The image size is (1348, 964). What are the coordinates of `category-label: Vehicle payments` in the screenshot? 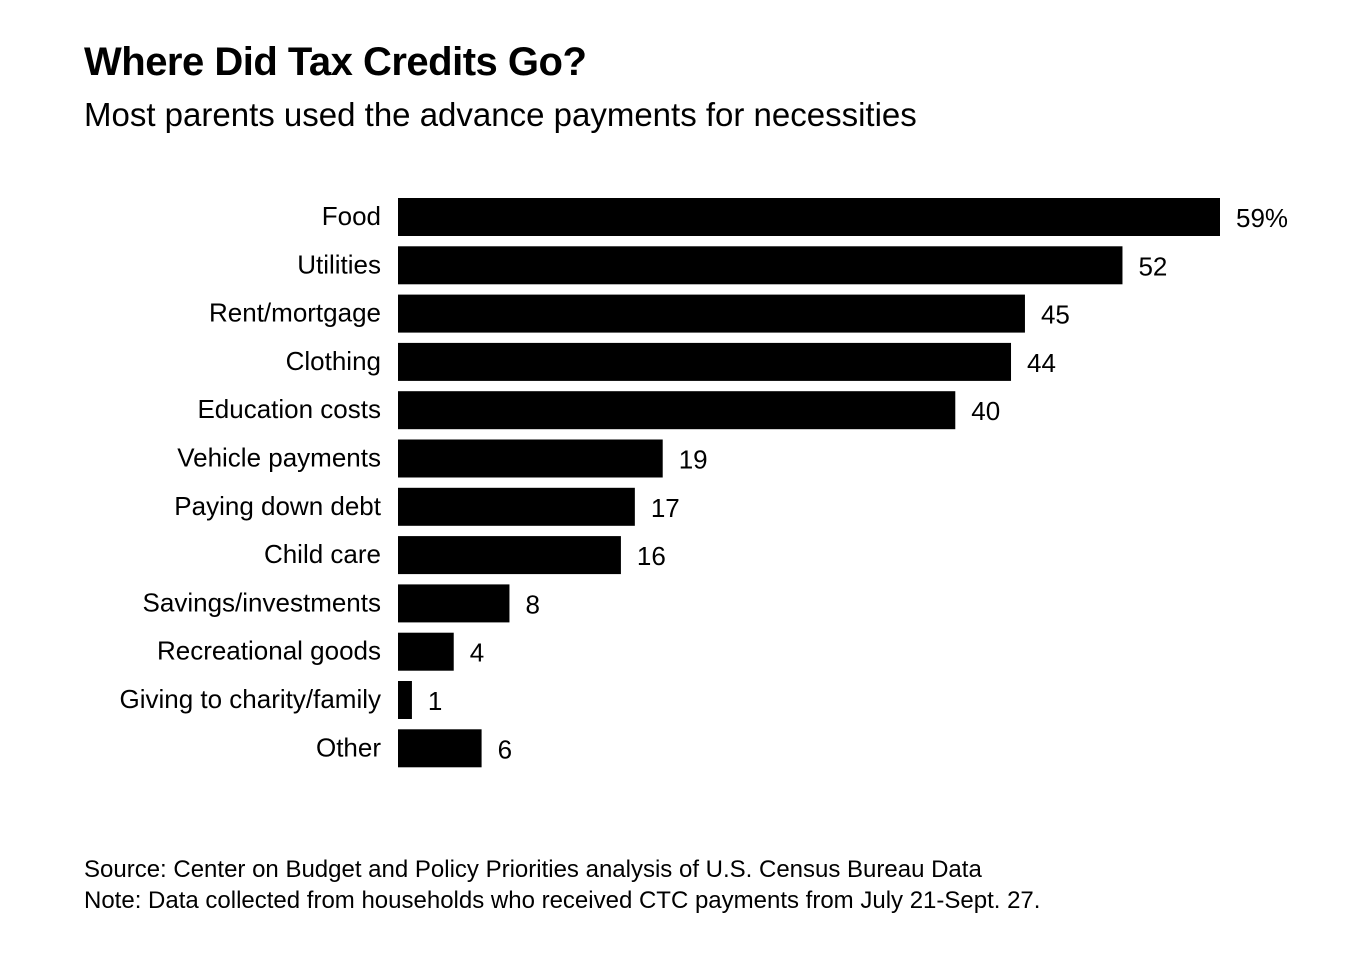 It's located at (279, 458).